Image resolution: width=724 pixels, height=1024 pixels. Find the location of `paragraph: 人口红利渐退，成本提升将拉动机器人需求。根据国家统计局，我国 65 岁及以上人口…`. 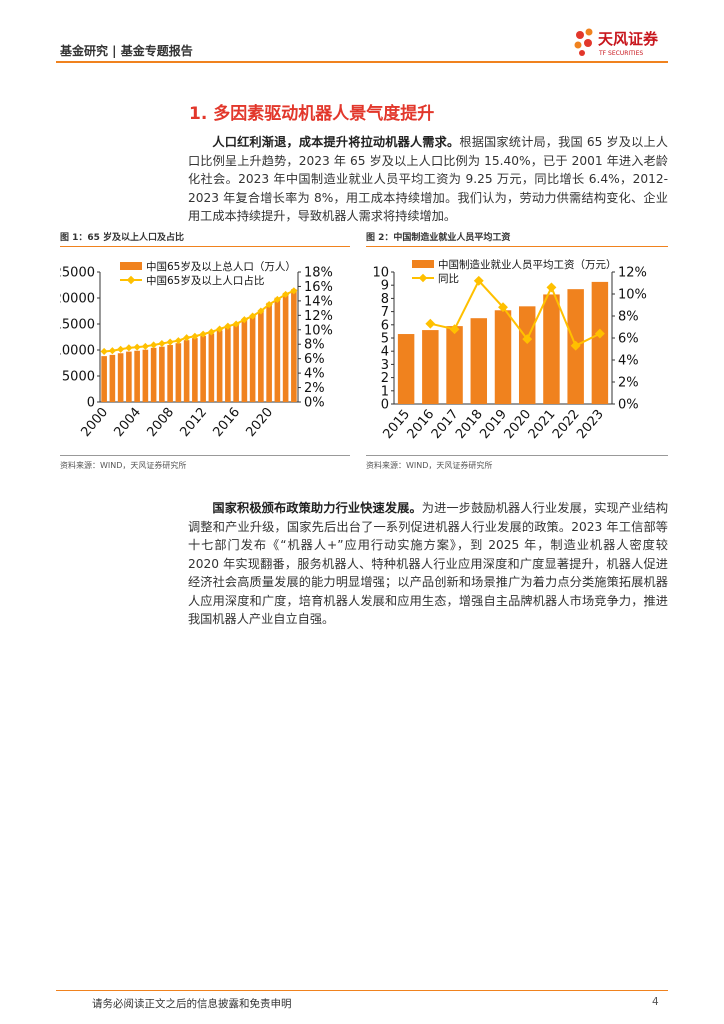

paragraph: 人口红利渐退，成本提升将拉动机器人需求。根据国家统计局，我国 65 岁及以上人口… is located at coordinates (428, 179).